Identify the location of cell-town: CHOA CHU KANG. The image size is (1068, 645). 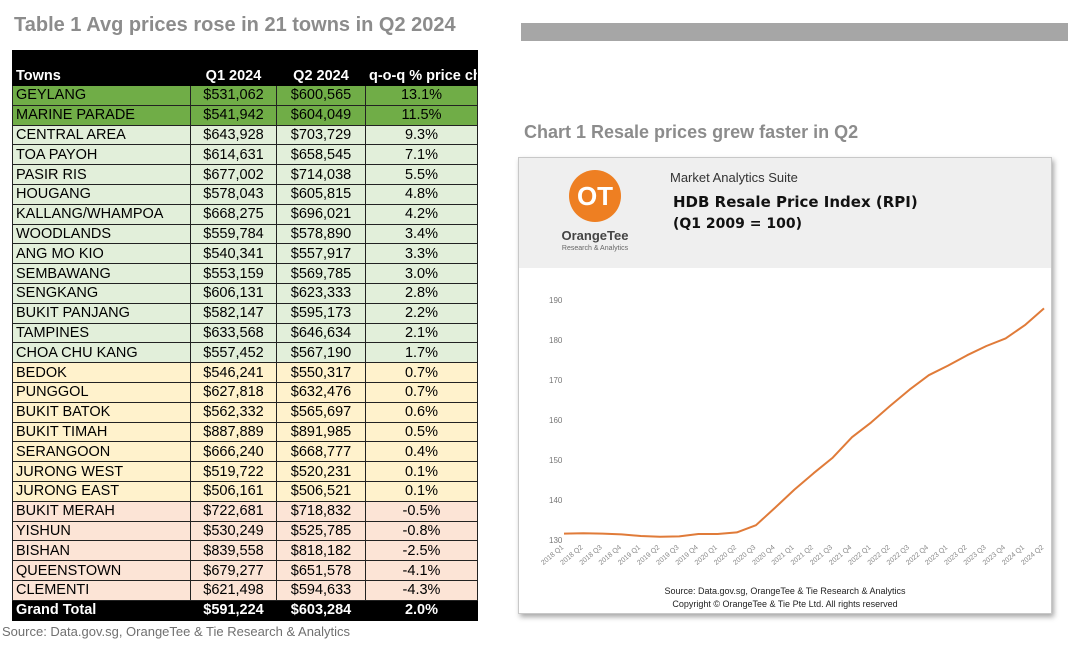
(101, 353).